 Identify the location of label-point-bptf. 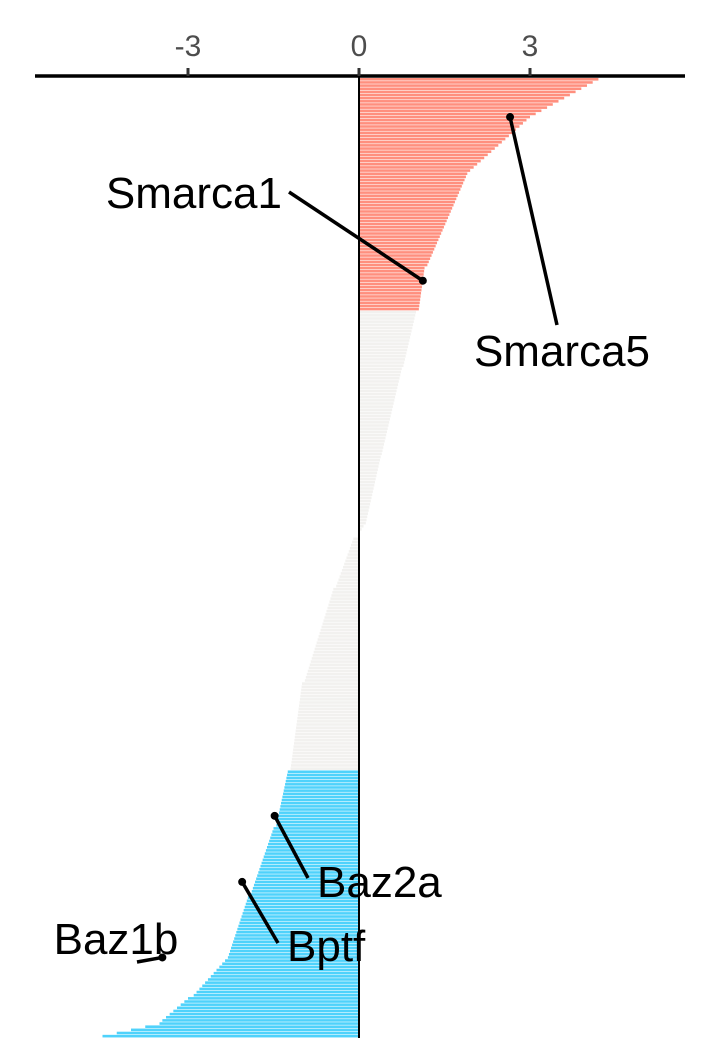
(242, 881).